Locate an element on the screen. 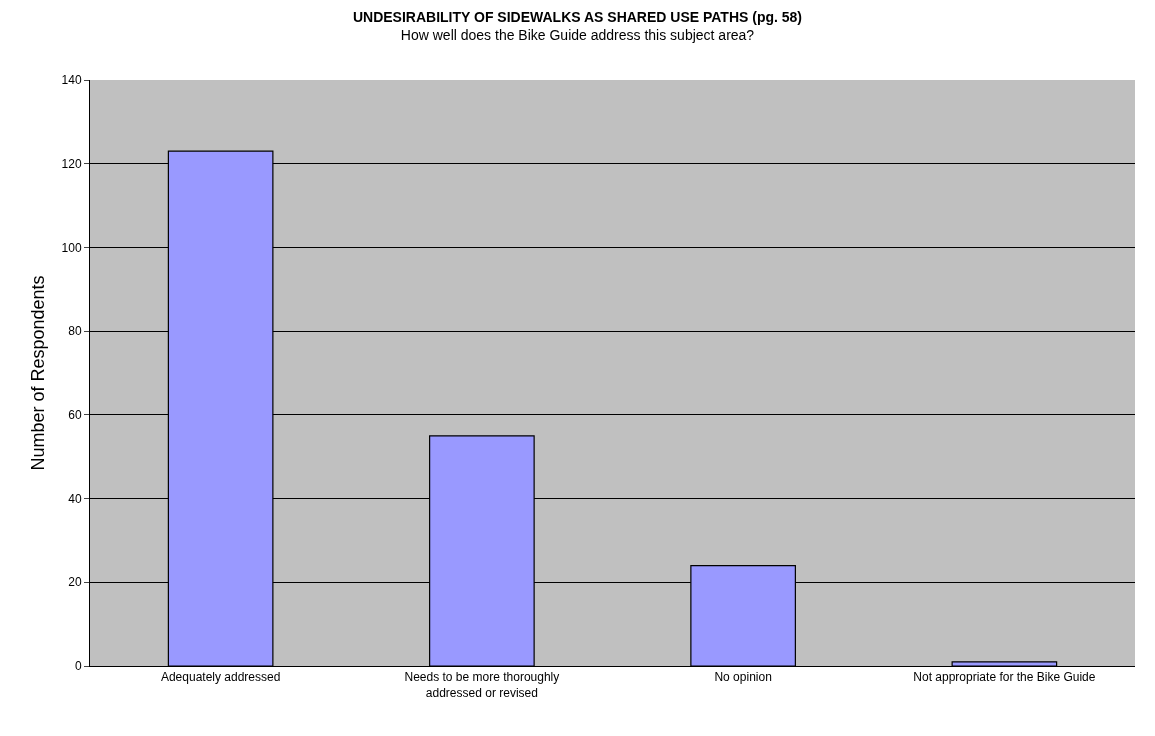 The width and height of the screenshot is (1155, 736). y-axis-title: Number of Respondents is located at coordinates (38, 373).